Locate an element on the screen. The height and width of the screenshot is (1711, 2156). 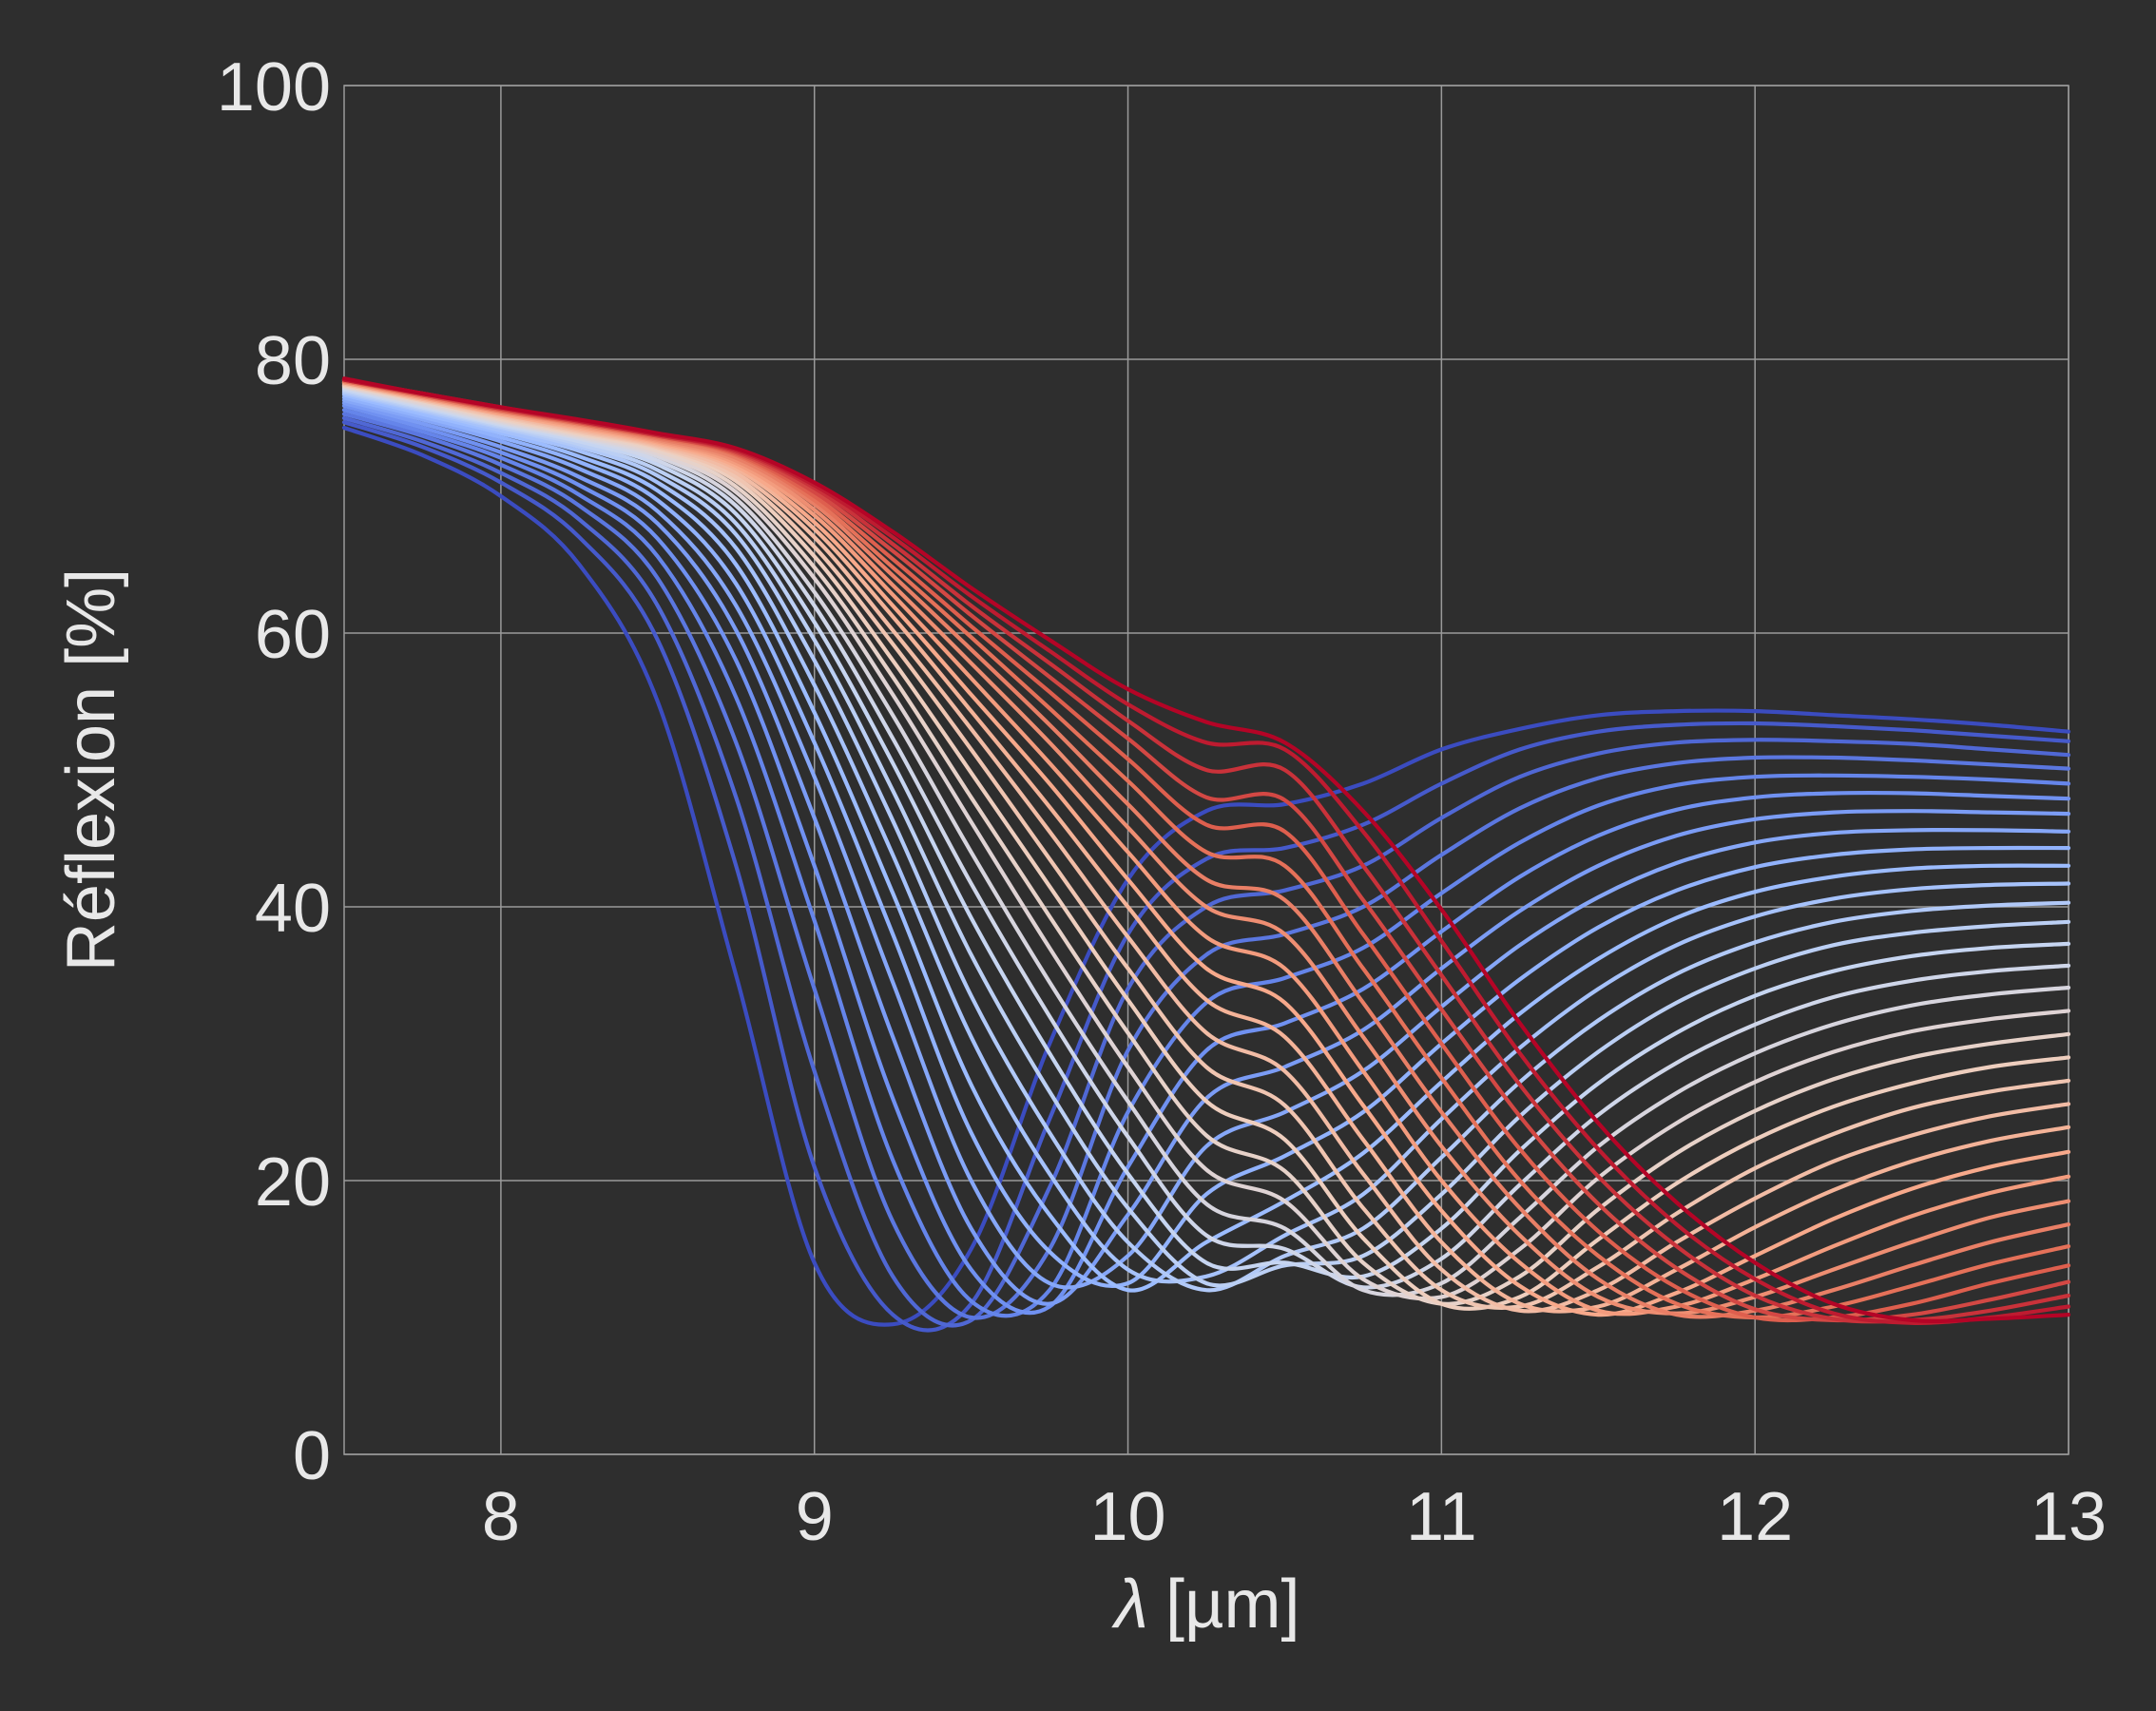
x-axis-unit: [µm] is located at coordinates (1232, 1605).